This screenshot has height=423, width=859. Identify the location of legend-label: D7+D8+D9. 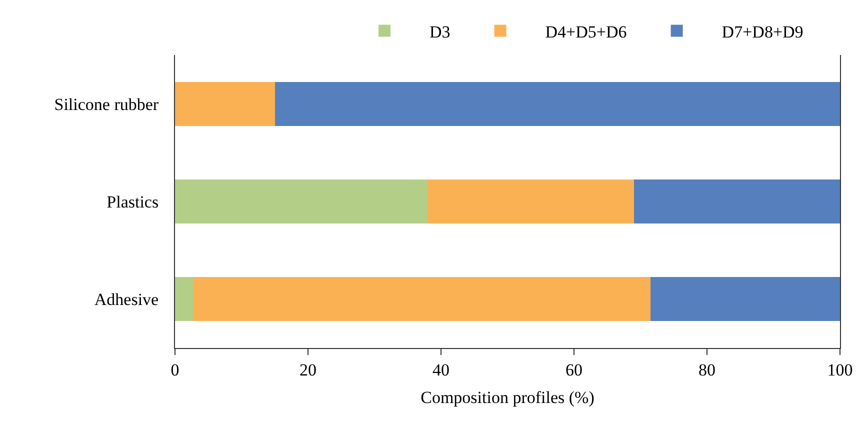
(763, 32).